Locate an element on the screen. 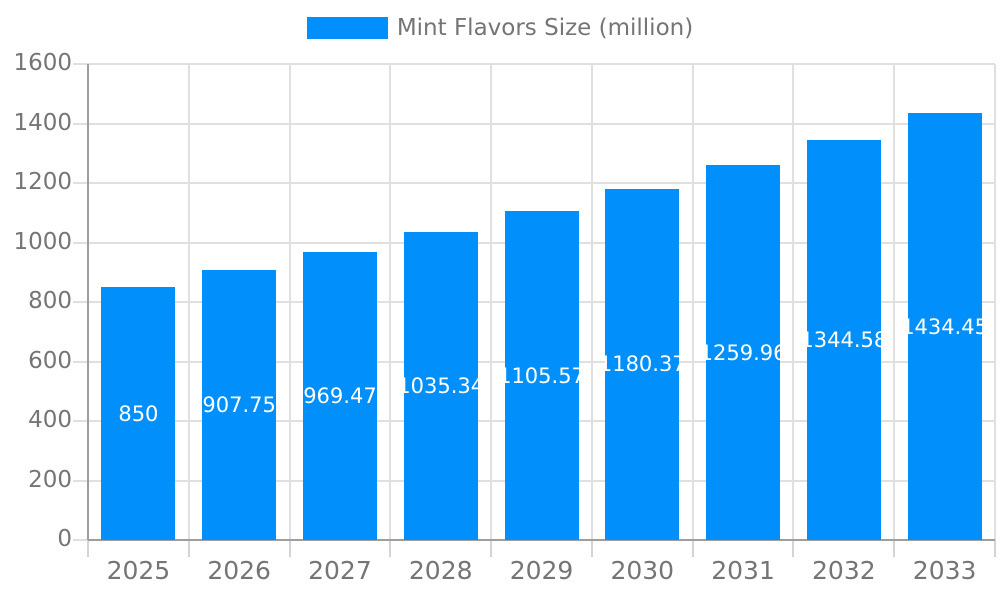 The height and width of the screenshot is (600, 1000). x-axis-label-2030: 2030 is located at coordinates (642, 570).